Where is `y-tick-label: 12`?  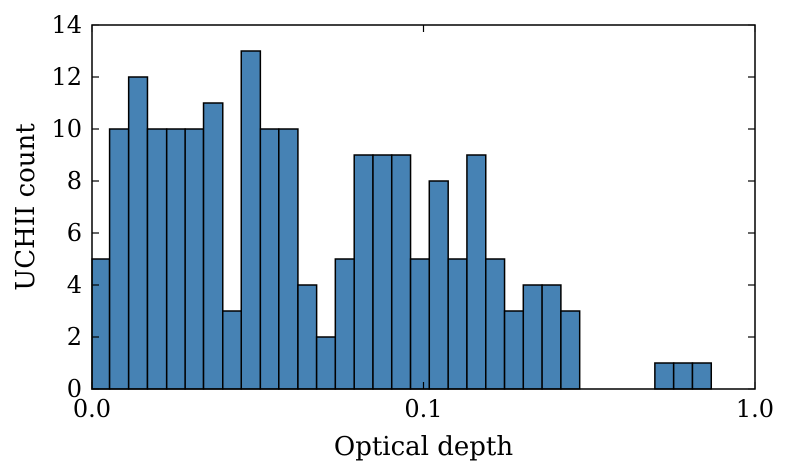 y-tick-label: 12 is located at coordinates (66, 77).